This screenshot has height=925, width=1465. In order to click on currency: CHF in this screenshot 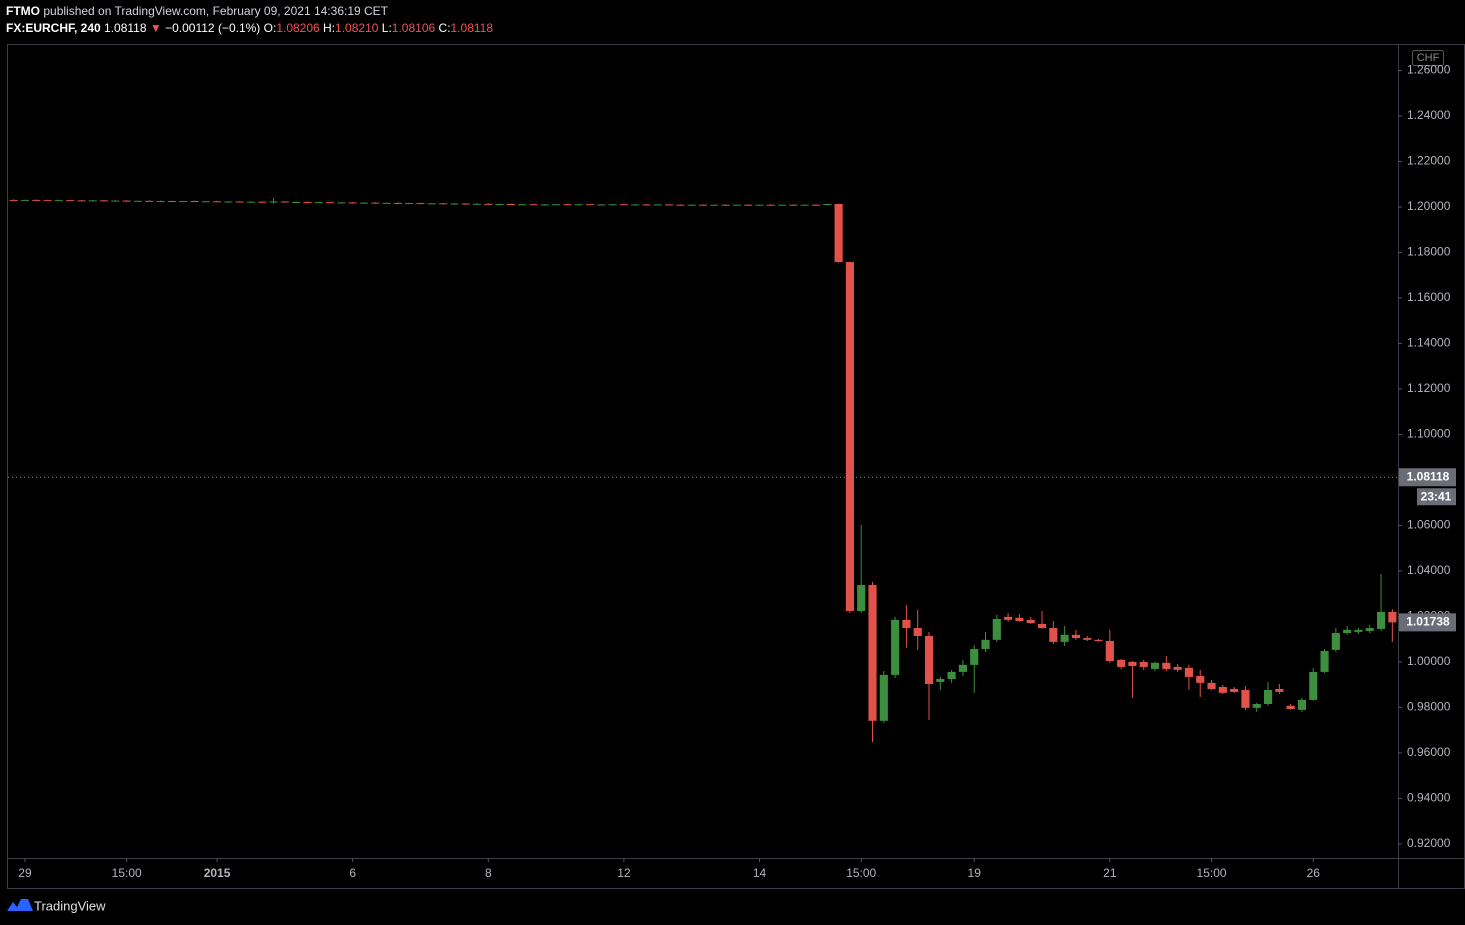, I will do `click(1428, 58)`.